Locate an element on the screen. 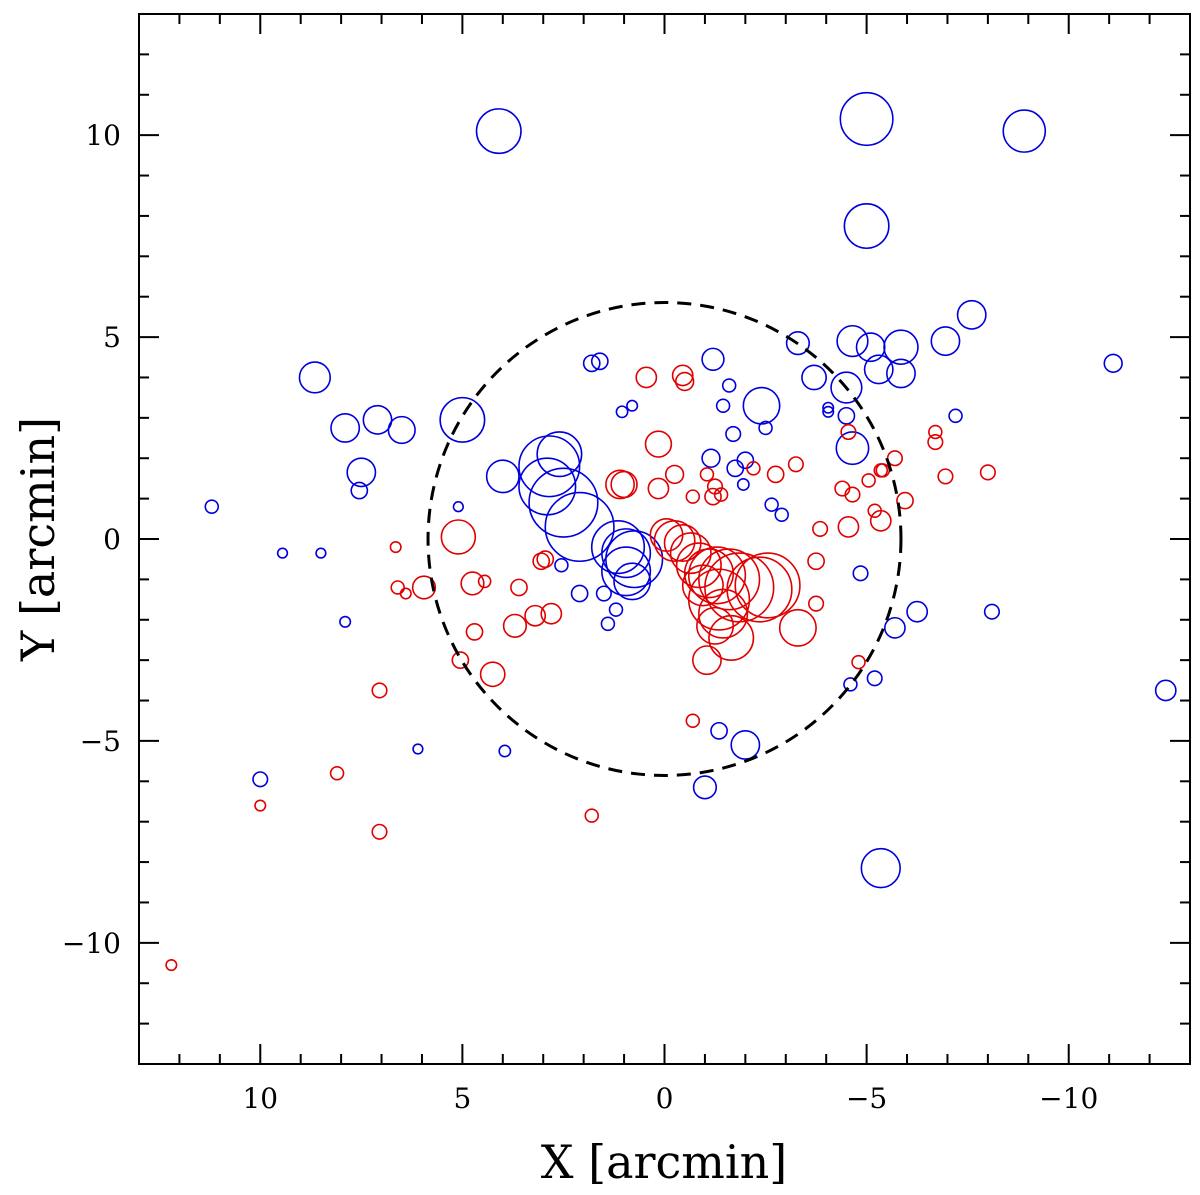 This screenshot has height=1195, width=1200. y-tick-label: −10 is located at coordinates (91, 943).